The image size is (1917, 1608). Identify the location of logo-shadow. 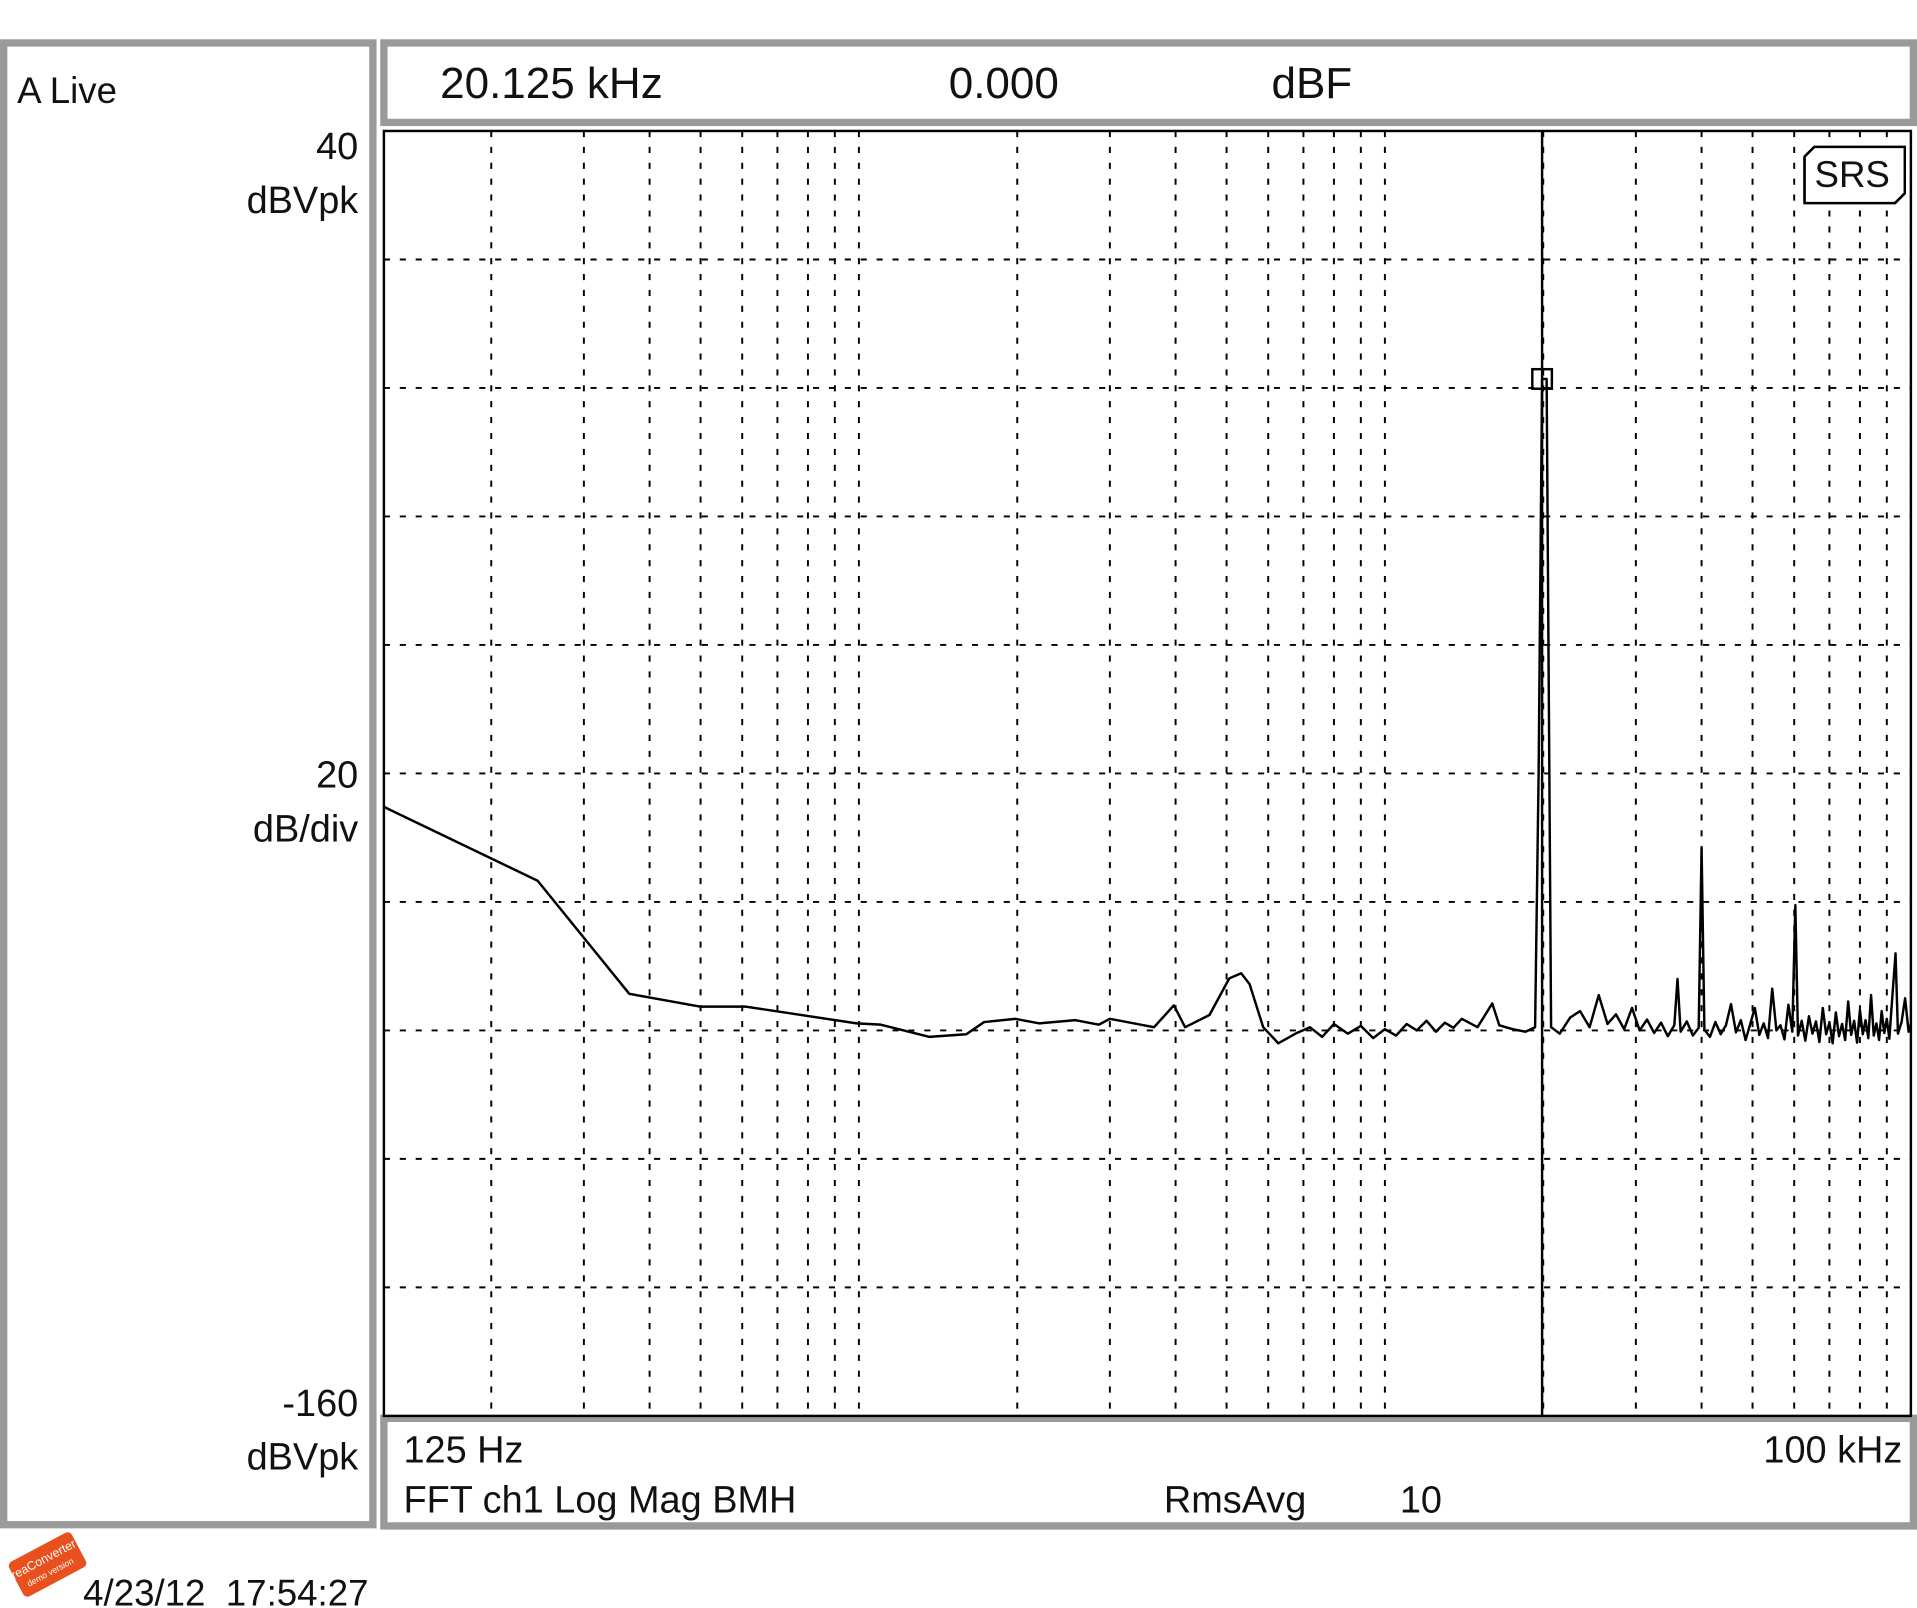
(1854, 175).